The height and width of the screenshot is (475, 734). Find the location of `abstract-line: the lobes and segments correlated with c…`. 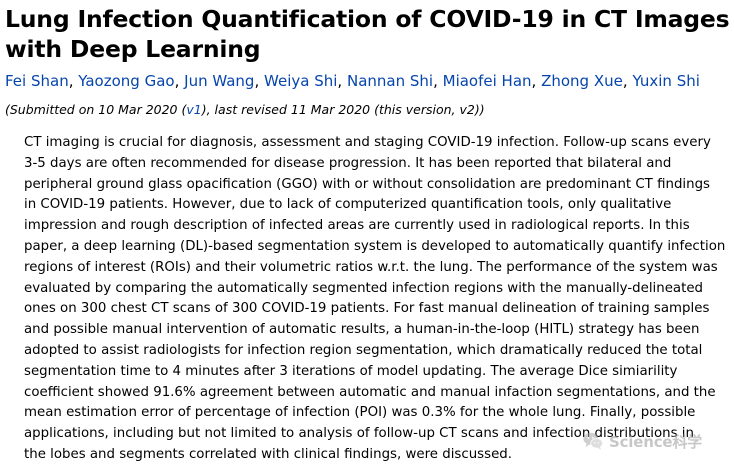

abstract-line: the lobes and segments correlated with c… is located at coordinates (268, 454).